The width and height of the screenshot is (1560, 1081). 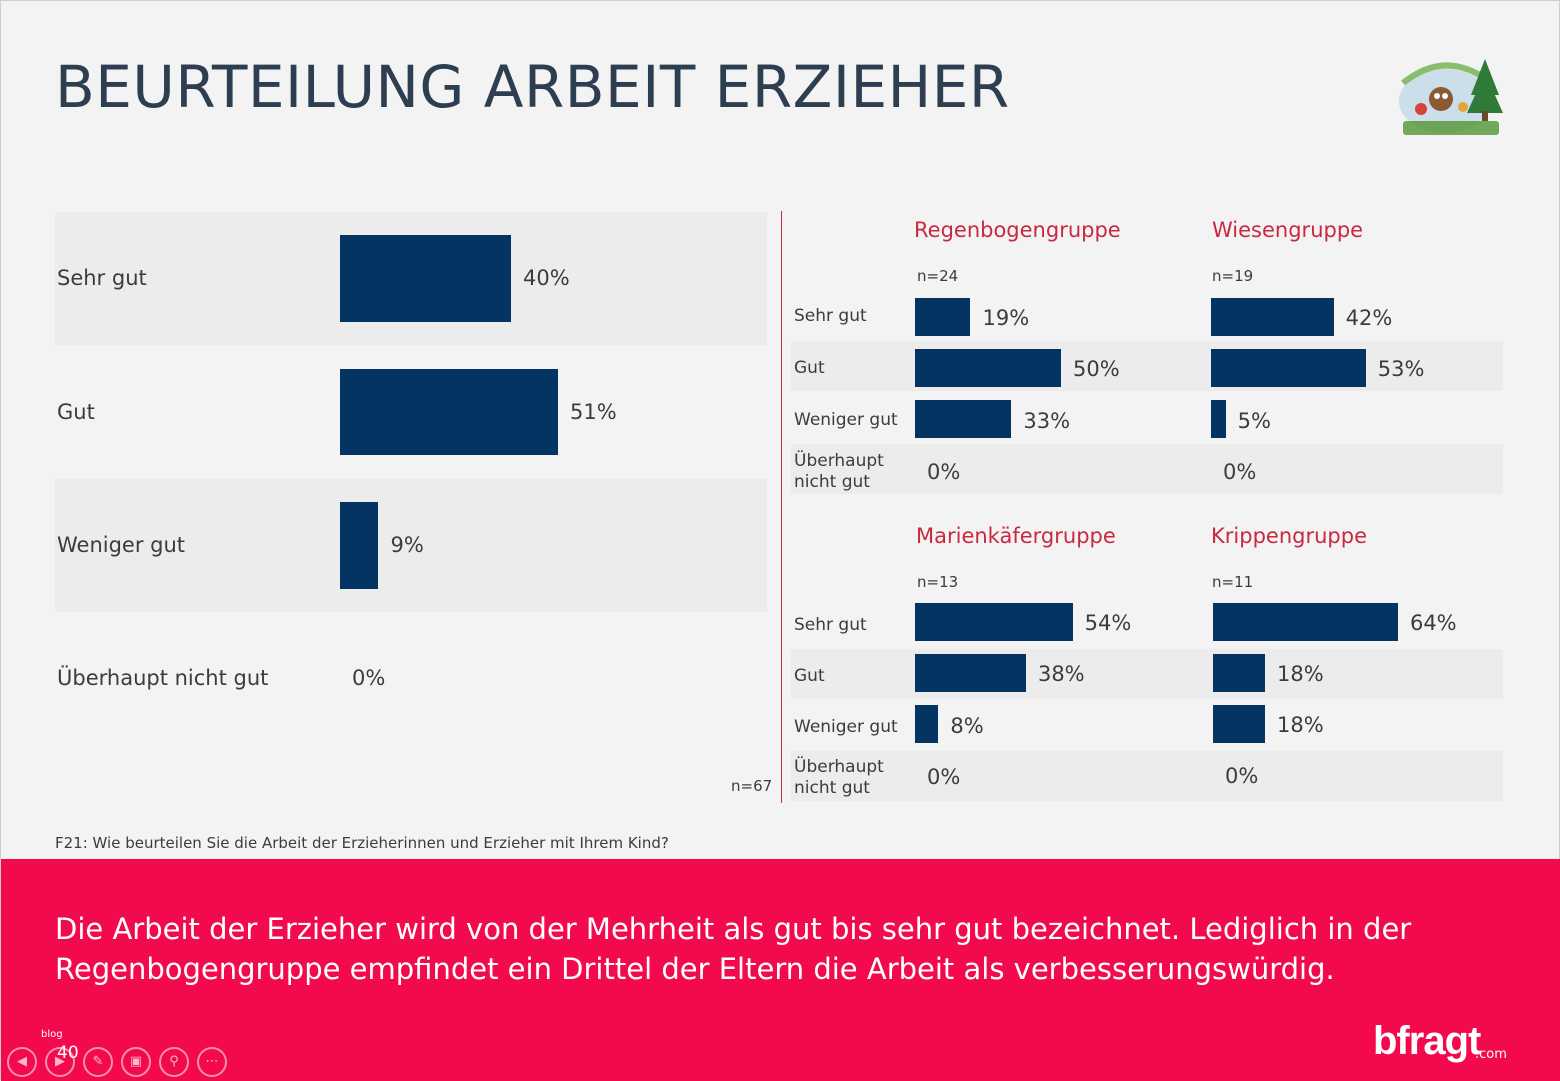 What do you see at coordinates (1369, 318) in the screenshot?
I see `value-label: 42%` at bounding box center [1369, 318].